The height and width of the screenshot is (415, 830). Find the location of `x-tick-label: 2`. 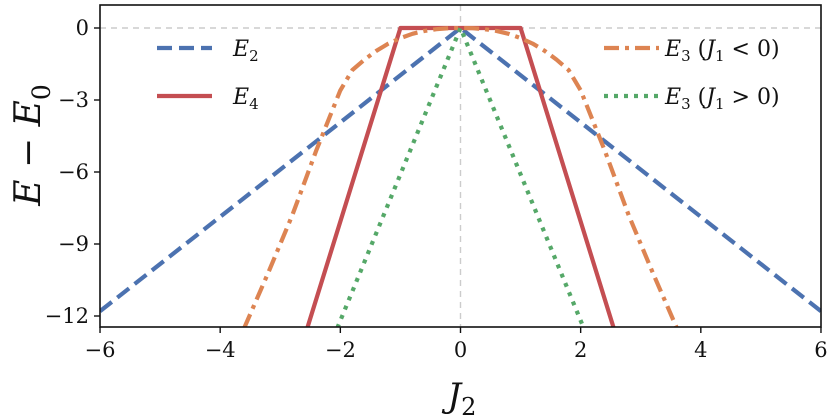

x-tick-label: 2 is located at coordinates (580, 350).